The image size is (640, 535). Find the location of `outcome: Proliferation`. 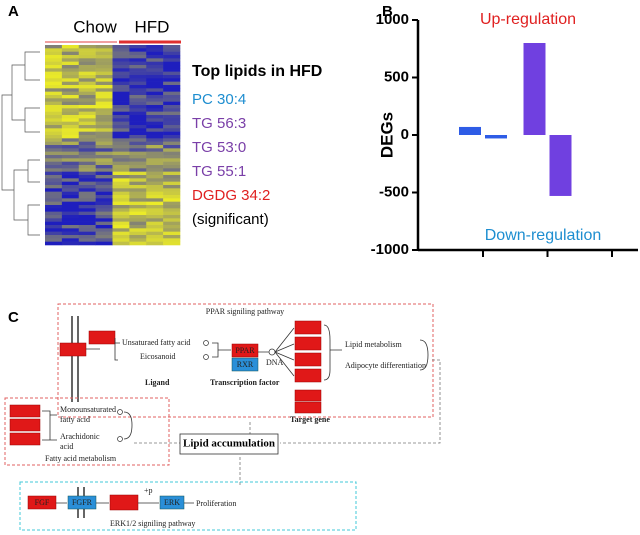

outcome: Proliferation is located at coordinates (216, 503).